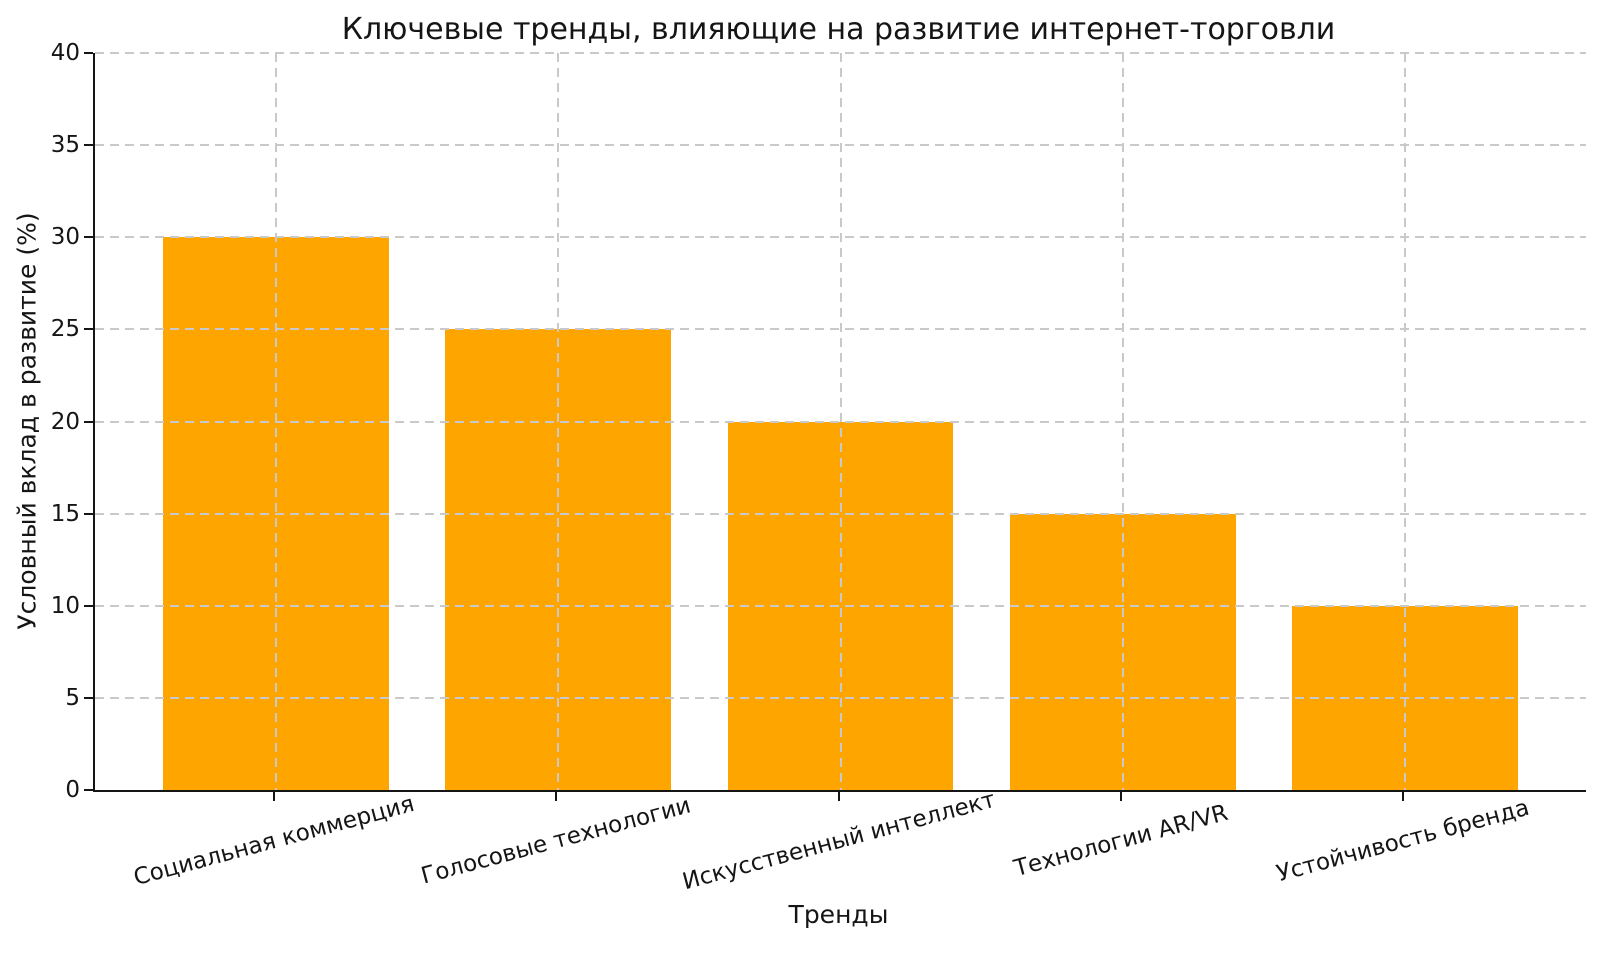 Image resolution: width=1600 pixels, height=954 pixels. What do you see at coordinates (273, 841) in the screenshot?
I see `x-tick-label-0: Социальная коммерция` at bounding box center [273, 841].